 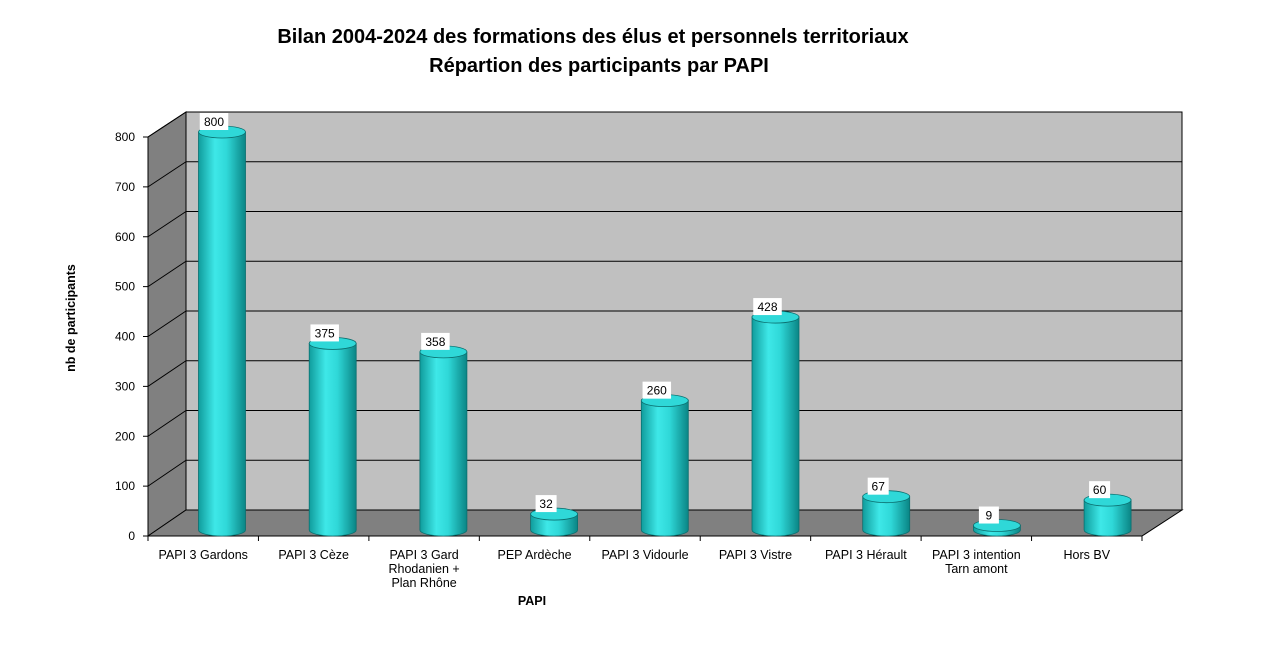 I want to click on svg-text: 60, so click(x=1100, y=490).